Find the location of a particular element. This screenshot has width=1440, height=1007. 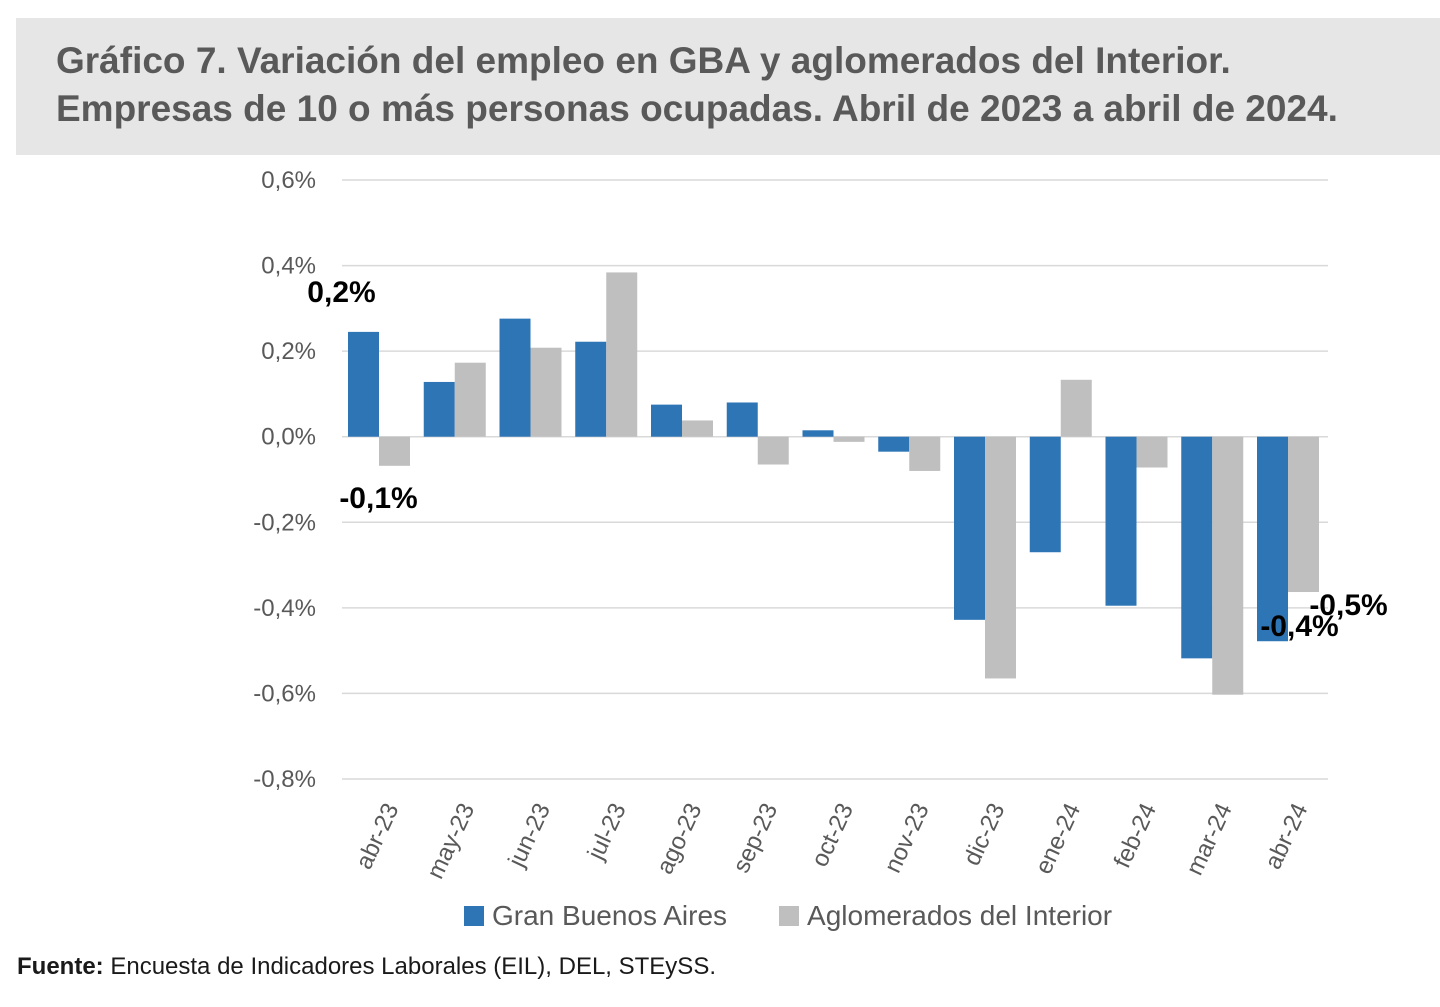

source-label: Fuente: is located at coordinates (60, 966).